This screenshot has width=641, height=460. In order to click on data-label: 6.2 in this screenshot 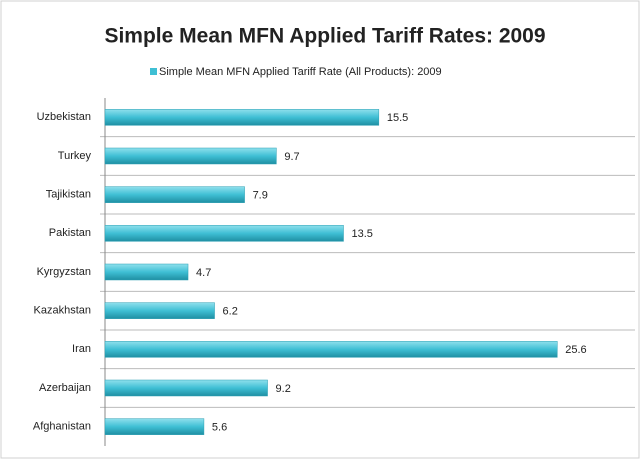, I will do `click(230, 312)`.